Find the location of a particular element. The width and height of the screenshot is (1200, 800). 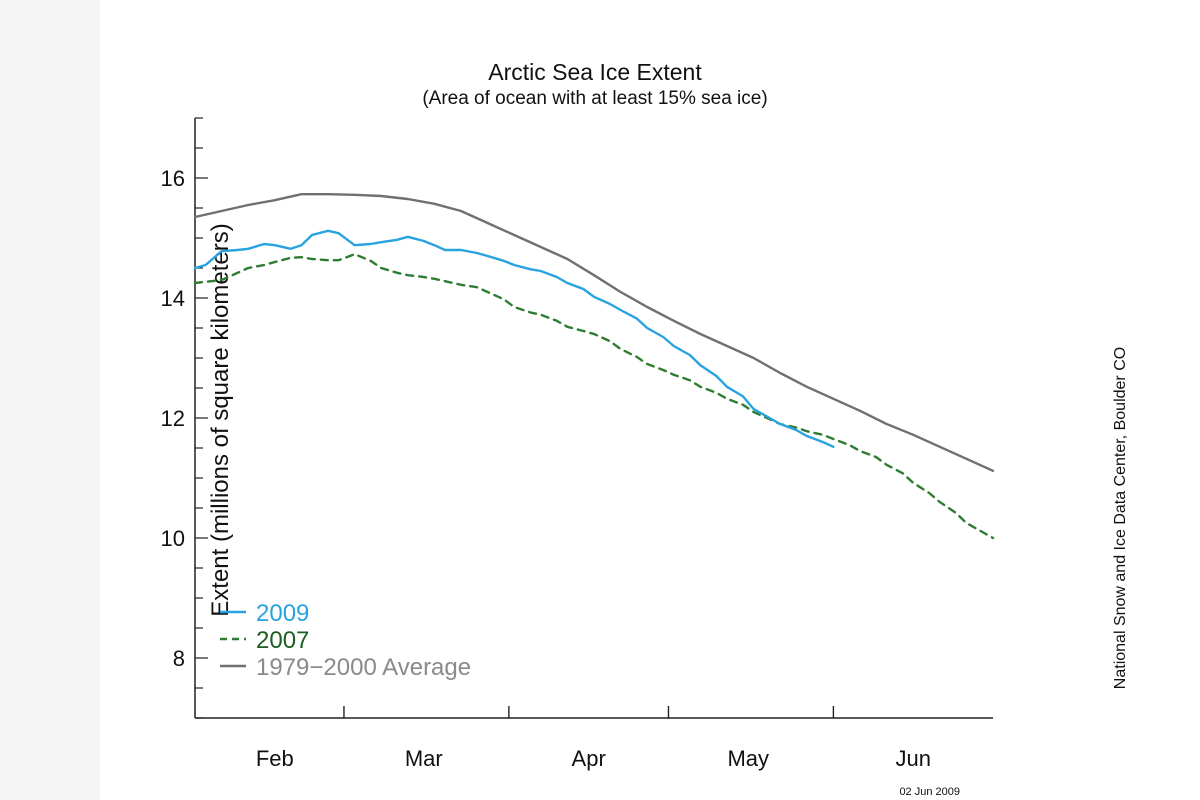

y-tick-label: 16 is located at coordinates (173, 178).